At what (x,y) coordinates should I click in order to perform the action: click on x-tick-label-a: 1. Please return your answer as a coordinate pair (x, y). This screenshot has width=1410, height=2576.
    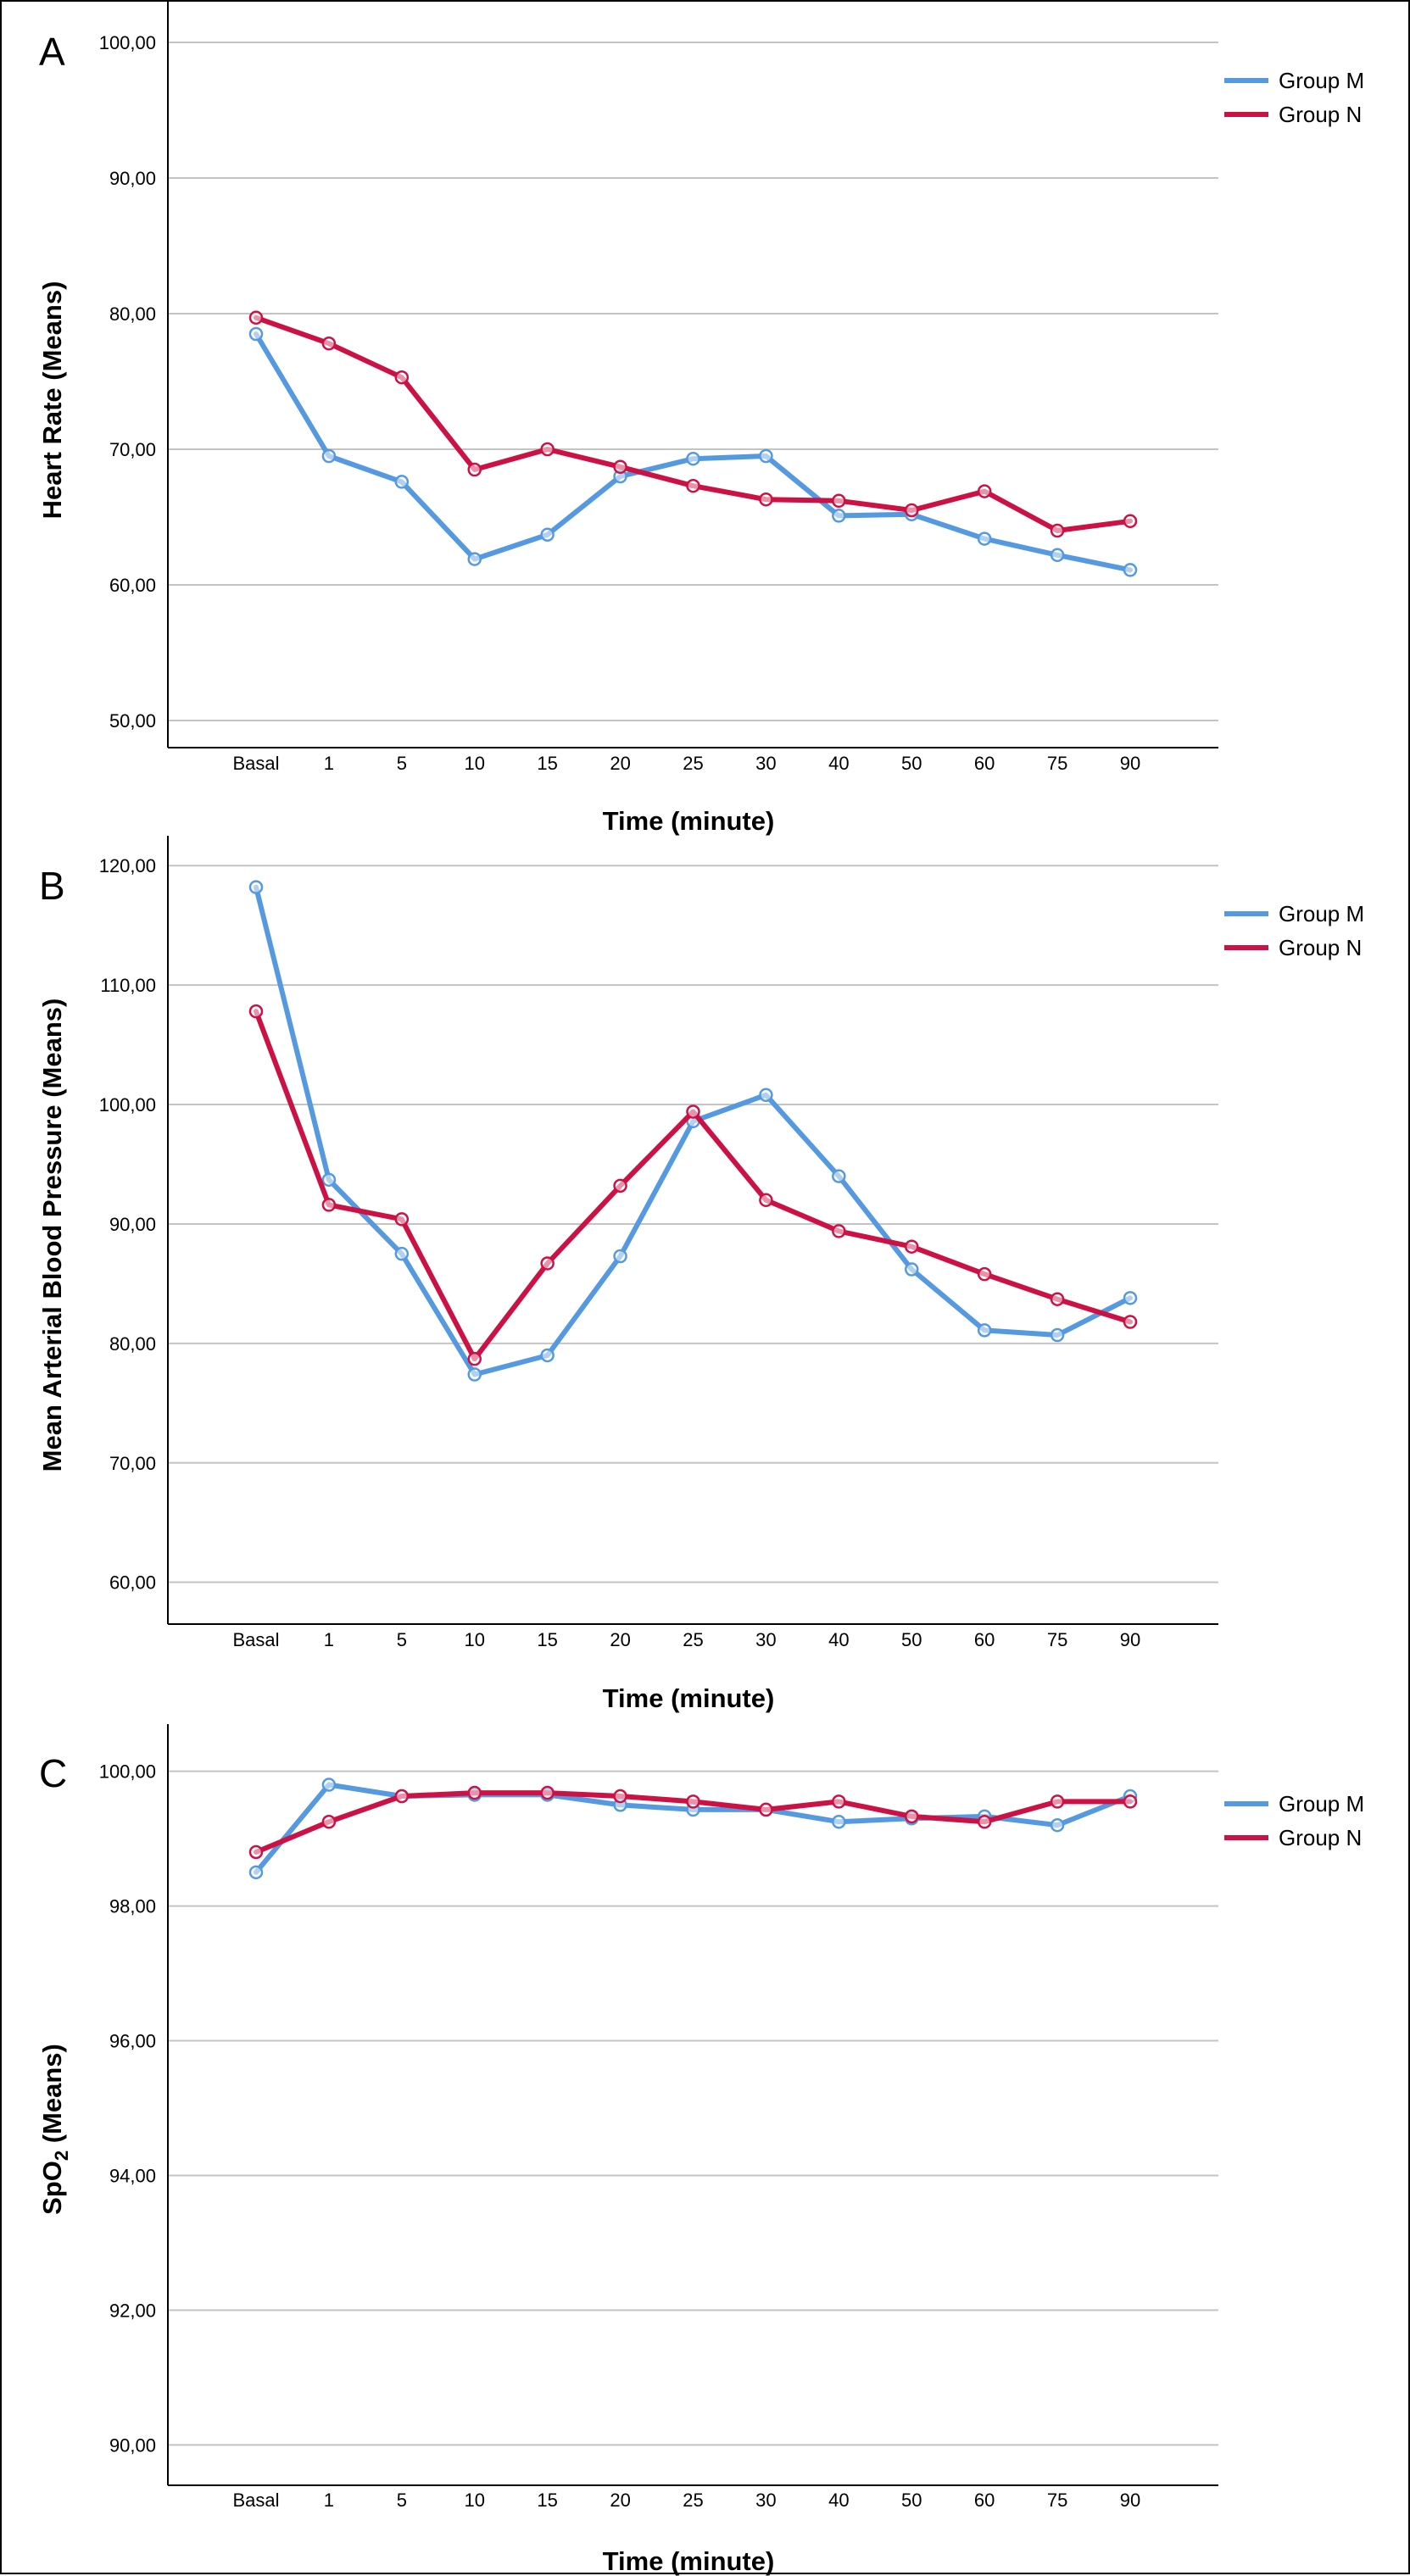
    Looking at the image, I should click on (329, 763).